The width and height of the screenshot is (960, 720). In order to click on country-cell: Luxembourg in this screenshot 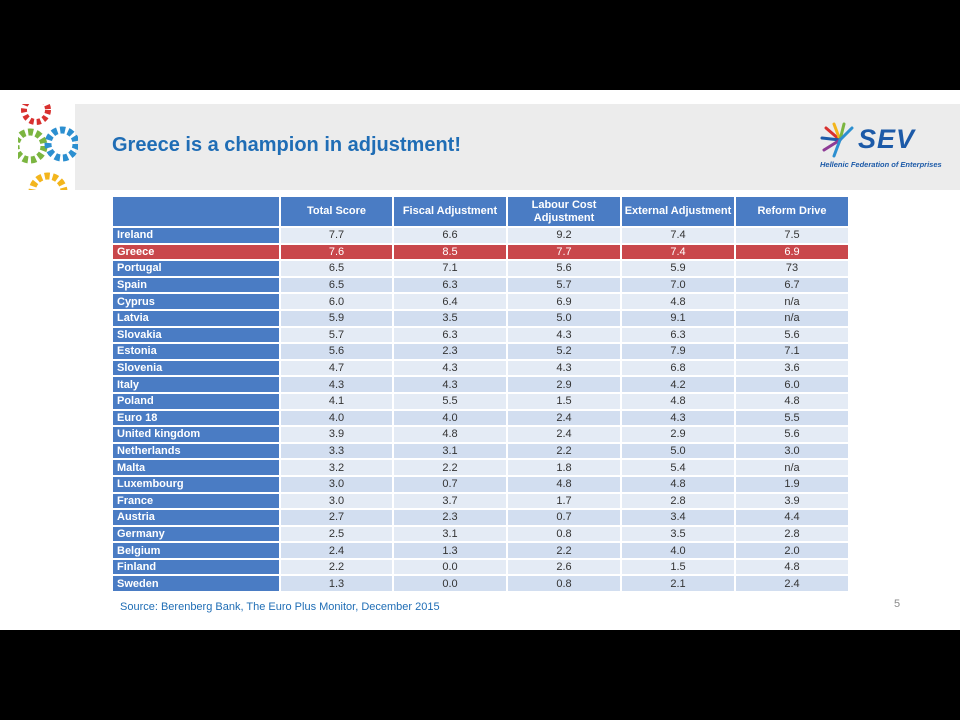, I will do `click(196, 484)`.